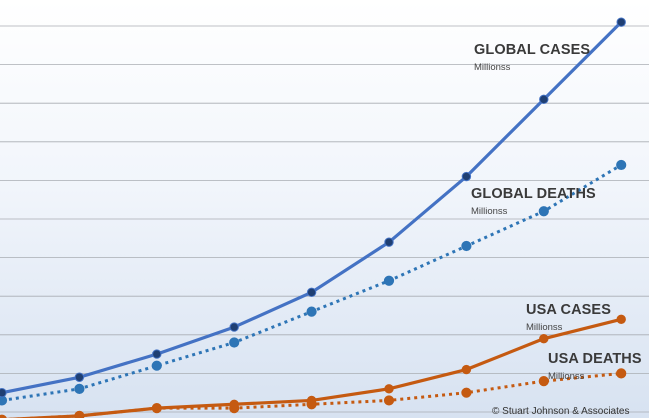 Image resolution: width=649 pixels, height=418 pixels. I want to click on credit-text: © Stuart Johnson & Associates, so click(561, 411).